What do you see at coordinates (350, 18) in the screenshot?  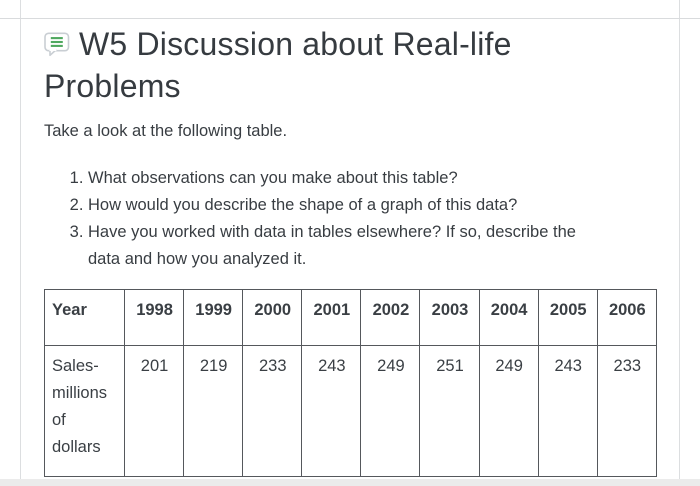 I see `top-divider` at bounding box center [350, 18].